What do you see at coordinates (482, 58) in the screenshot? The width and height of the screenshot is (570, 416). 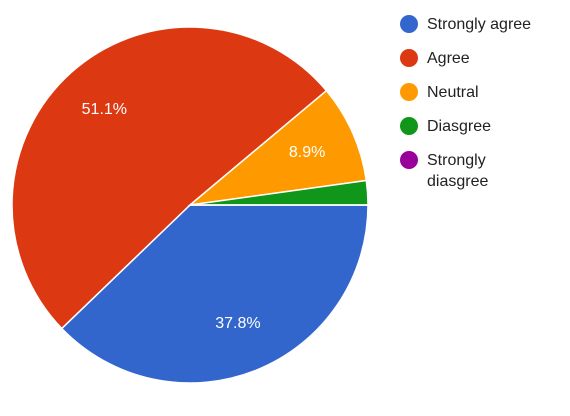 I see `legend-item: Agree` at bounding box center [482, 58].